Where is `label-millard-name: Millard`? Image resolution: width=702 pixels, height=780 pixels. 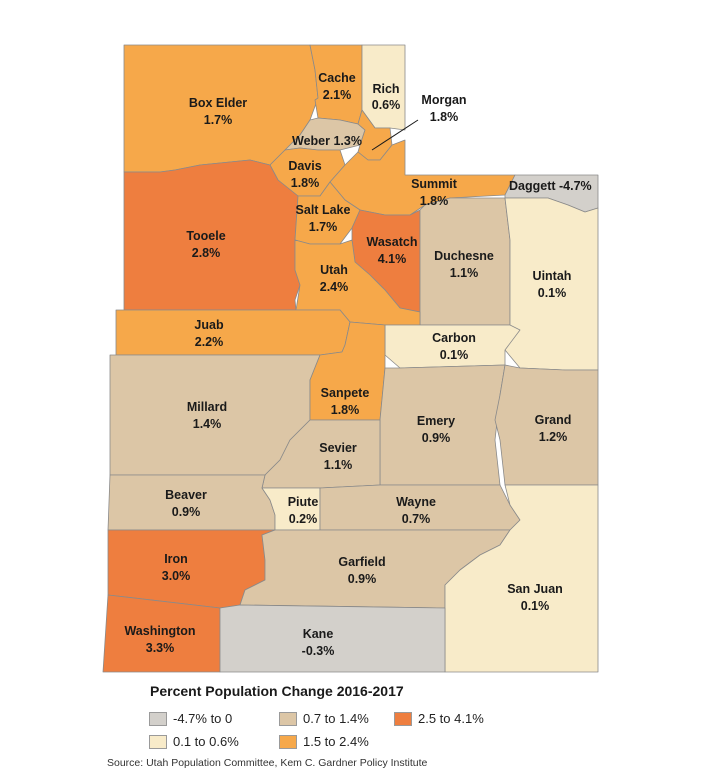 label-millard-name: Millard is located at coordinates (207, 407).